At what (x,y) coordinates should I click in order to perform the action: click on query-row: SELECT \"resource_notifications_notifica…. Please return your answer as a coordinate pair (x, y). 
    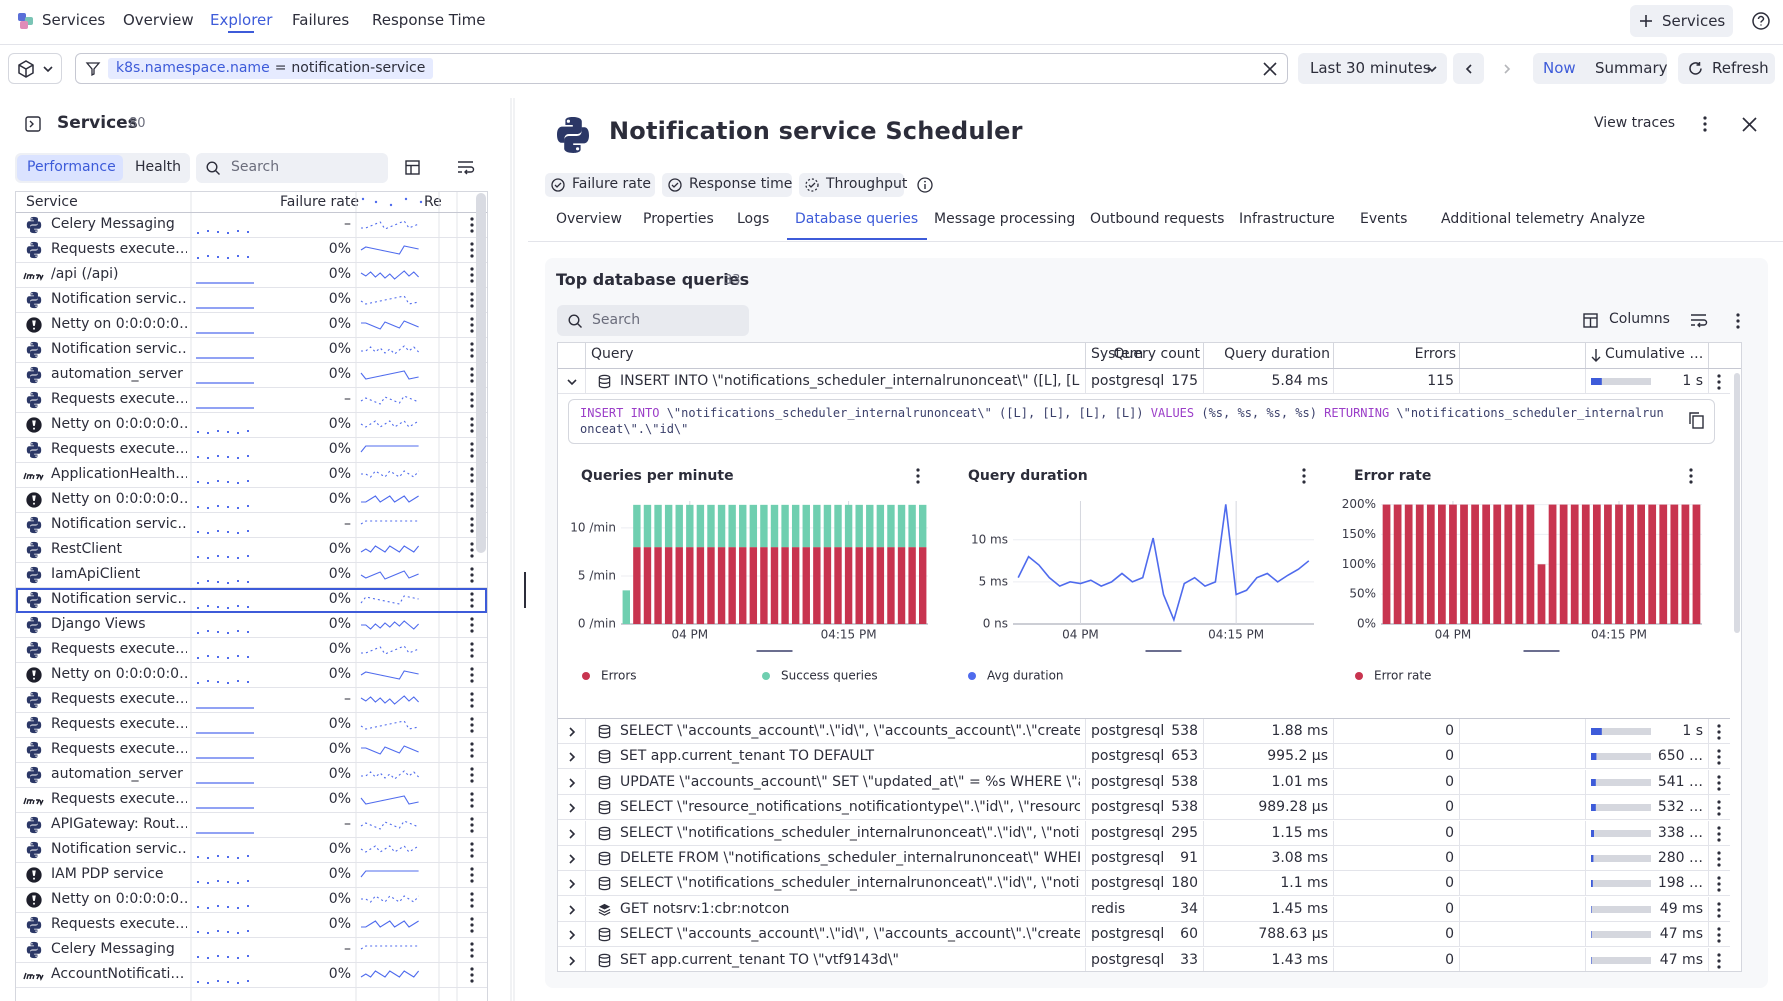
    Looking at the image, I should click on (1144, 807).